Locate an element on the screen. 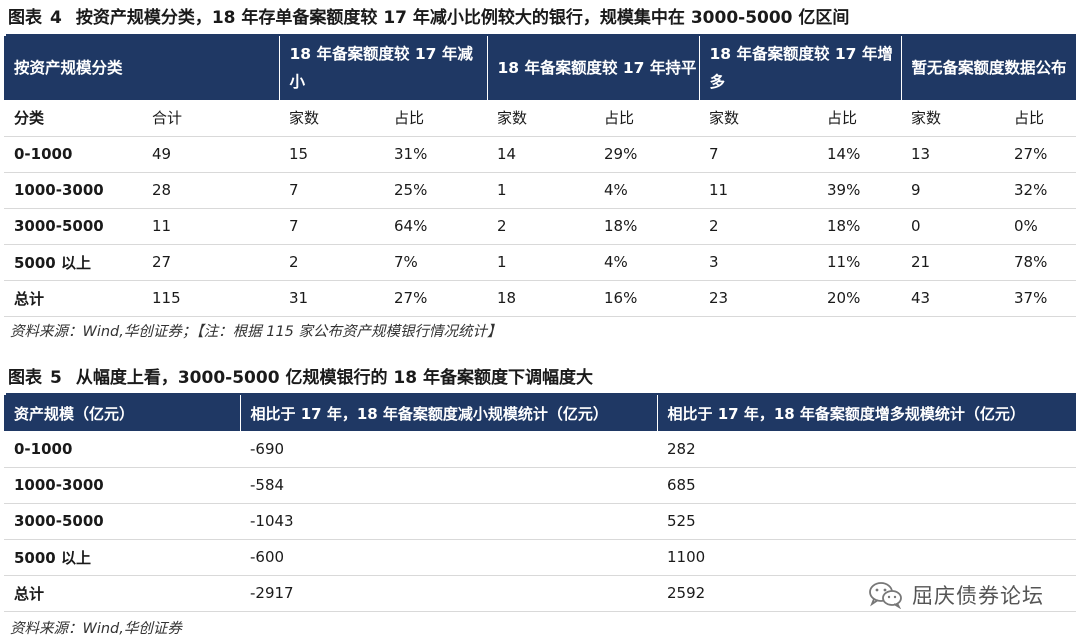  table-cell: 11% is located at coordinates (859, 262).